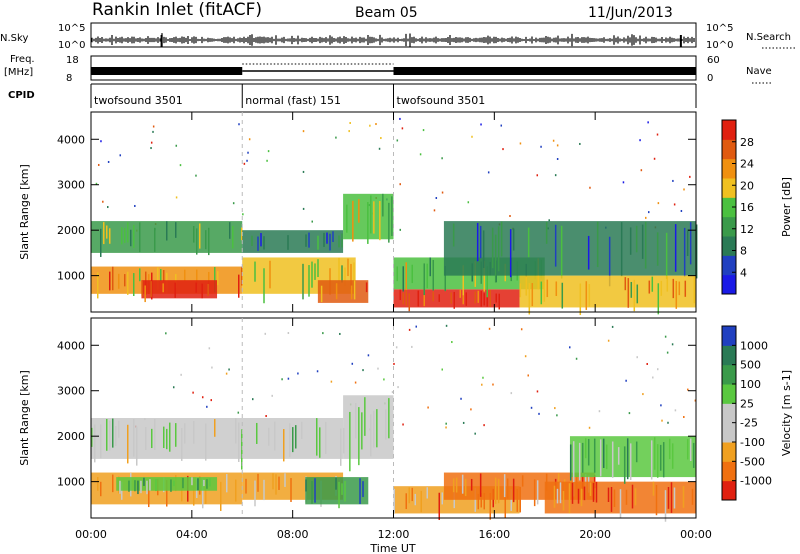  I want to click on echo-band, so click(337, 491).